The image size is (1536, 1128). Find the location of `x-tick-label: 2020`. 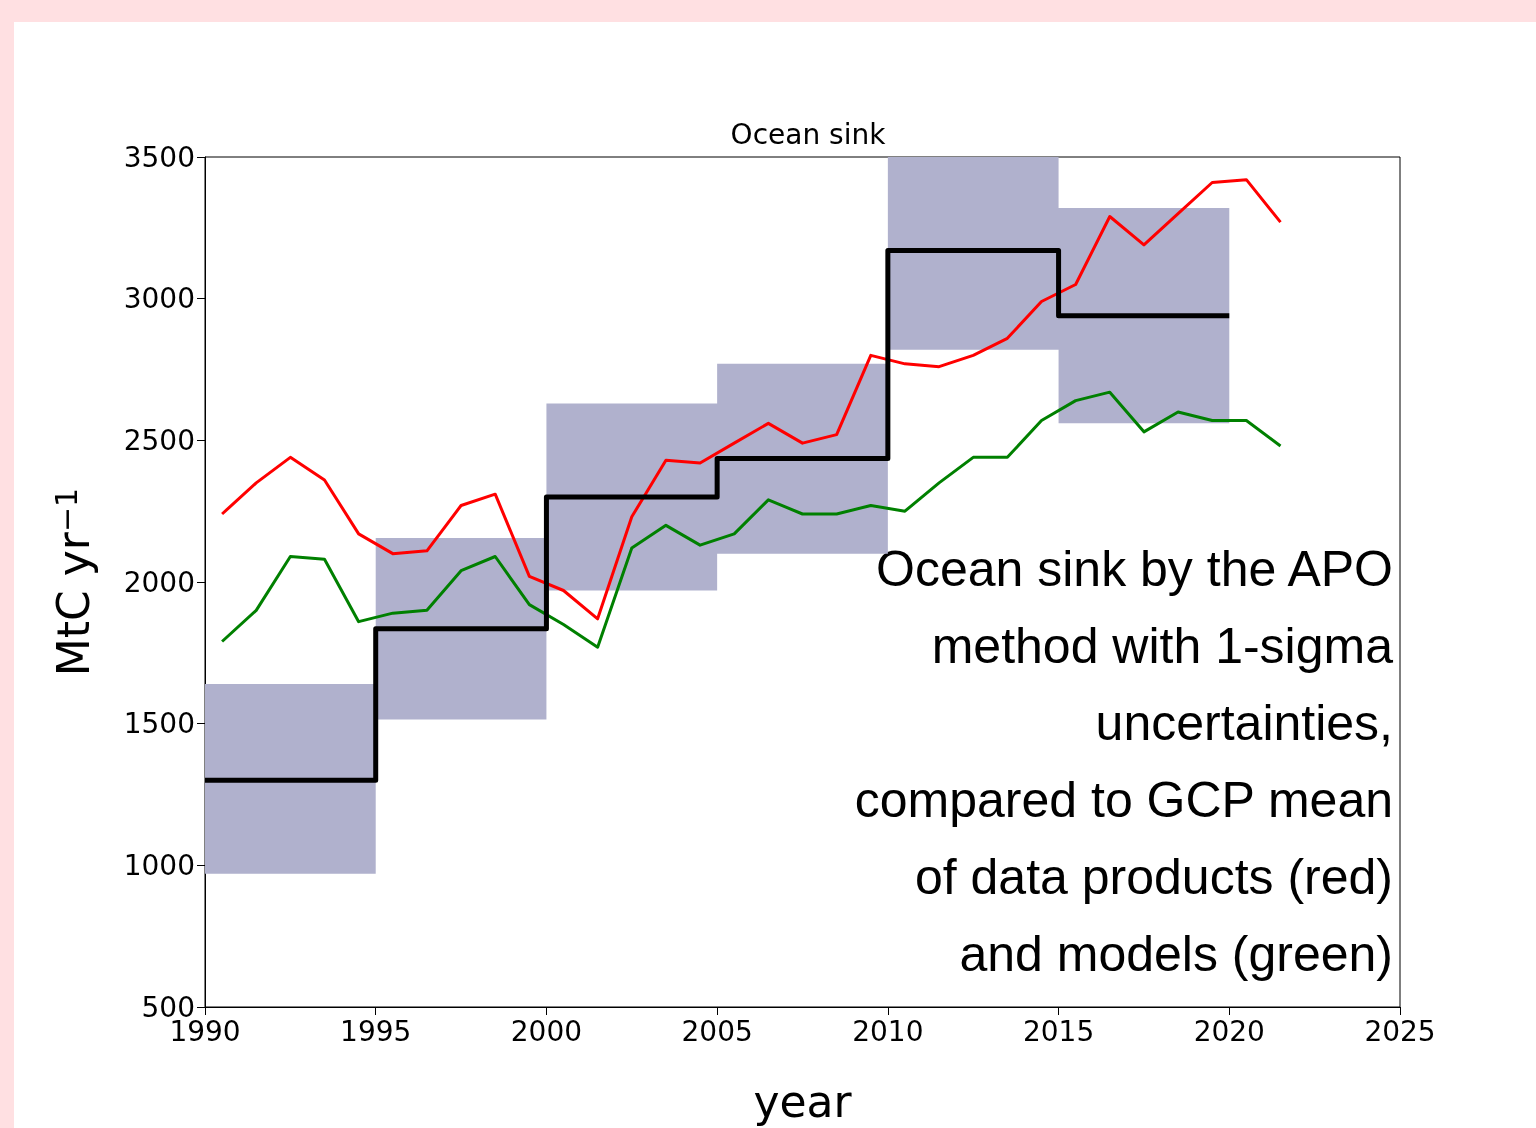

x-tick-label: 2020 is located at coordinates (1229, 1031).